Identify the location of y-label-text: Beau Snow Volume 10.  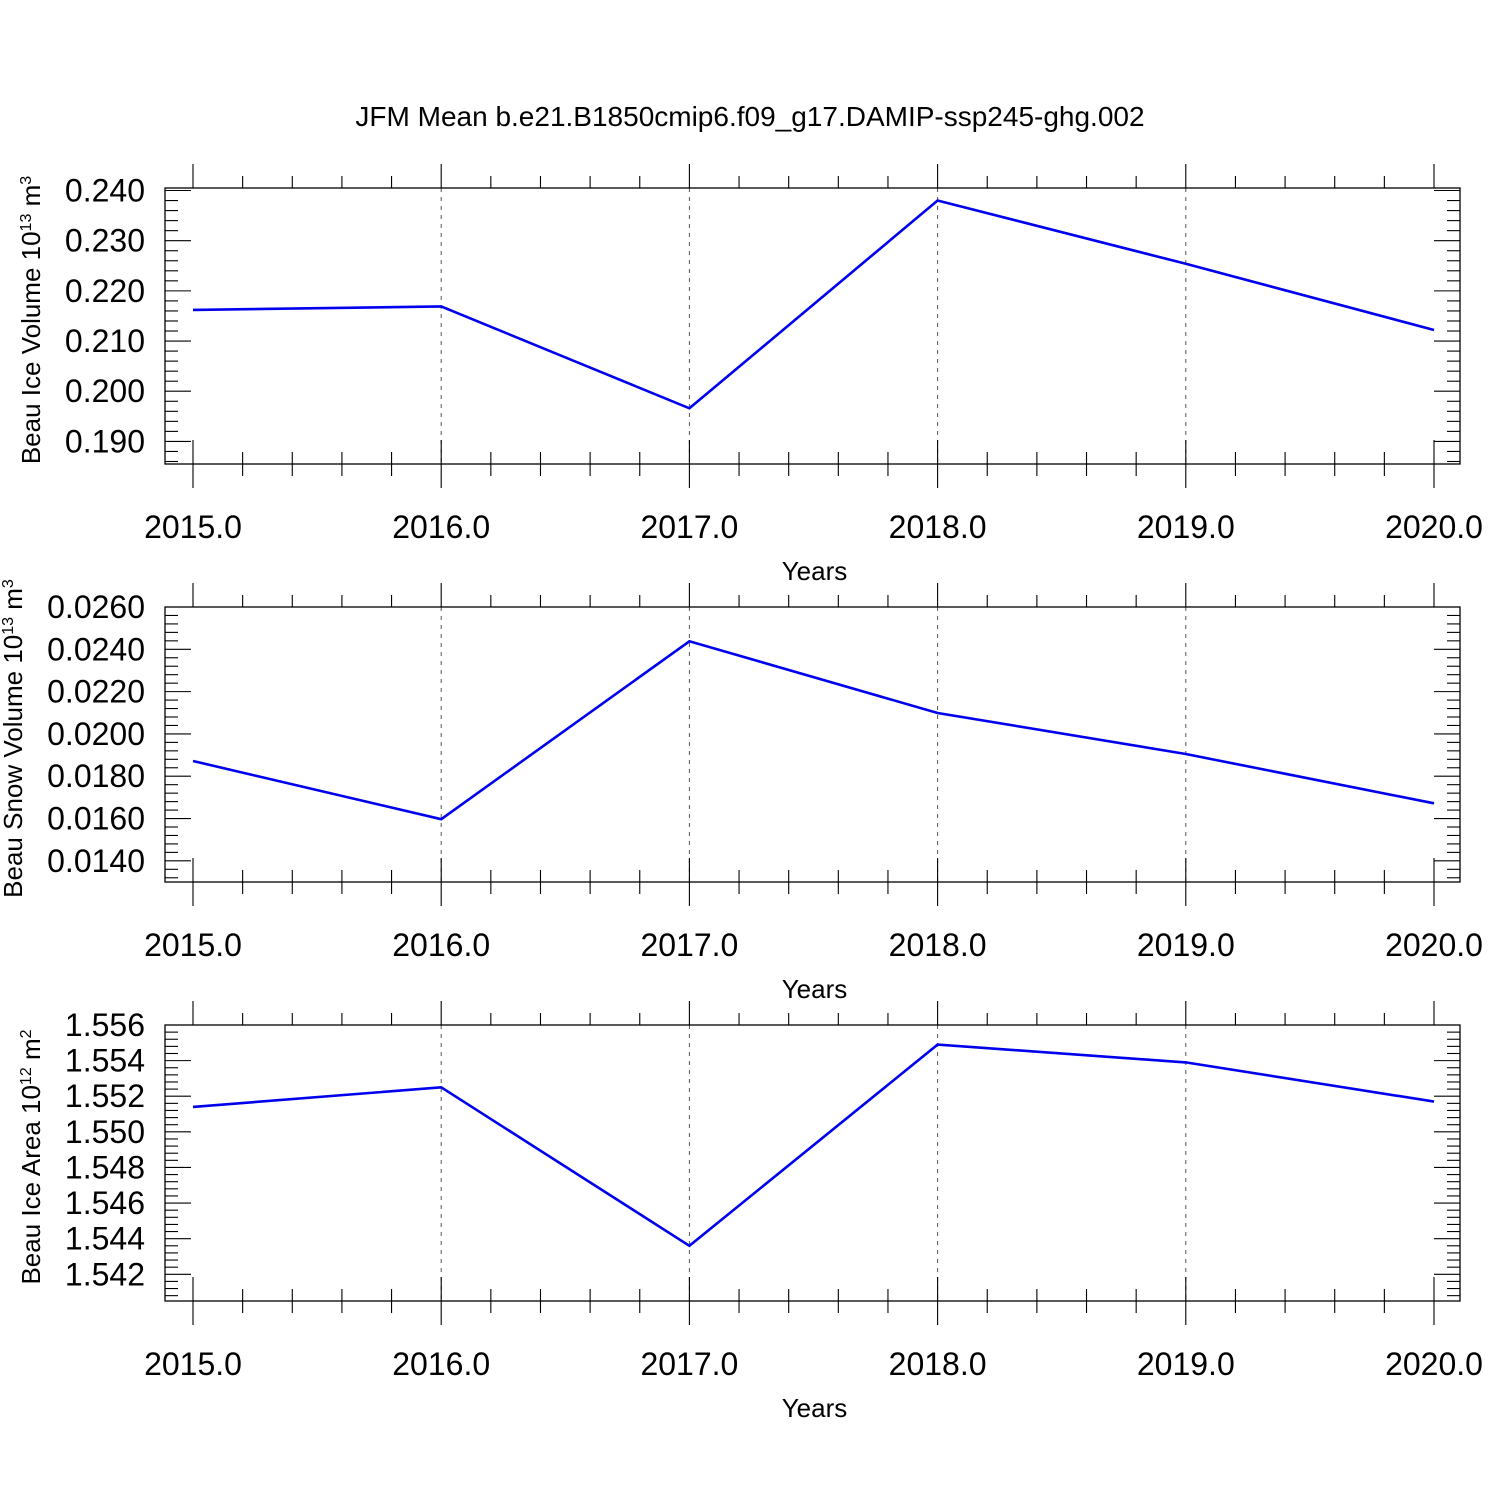
(14, 766).